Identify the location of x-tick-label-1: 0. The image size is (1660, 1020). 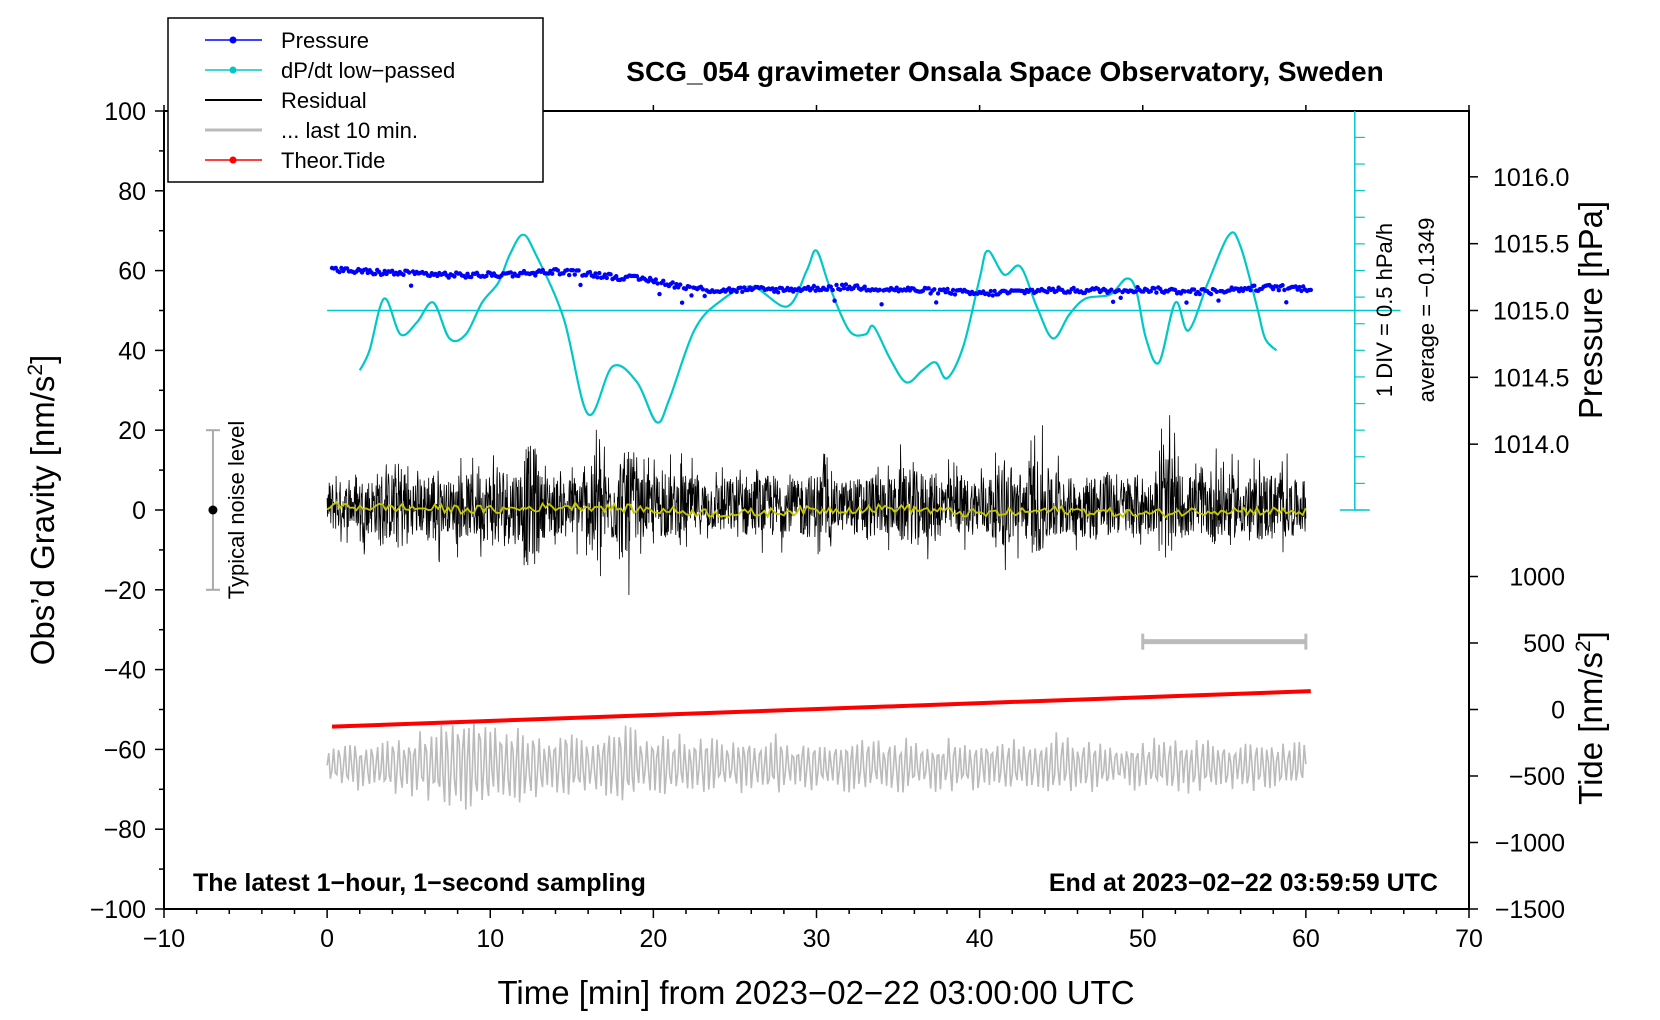
(327, 939).